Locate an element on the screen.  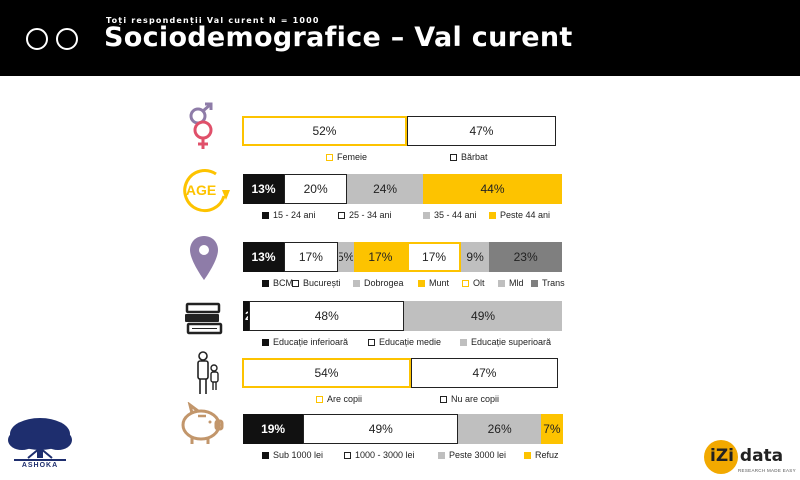
bar-region: 13% 17% 5% 17% 17% 9% 23% is located at coordinates (402, 257).